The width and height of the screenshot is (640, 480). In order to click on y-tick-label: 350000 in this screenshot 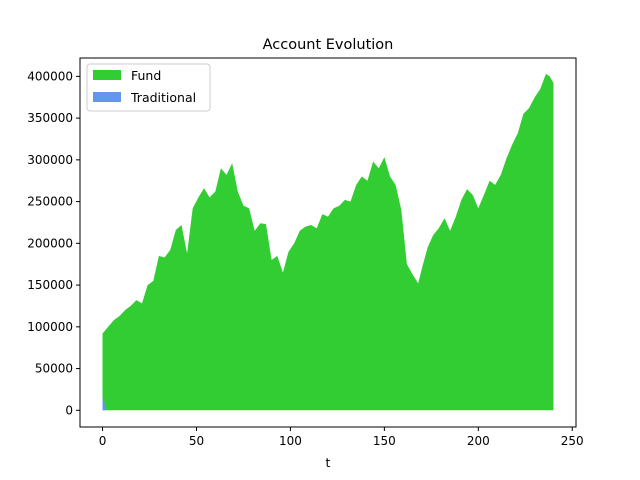, I will do `click(50, 118)`.